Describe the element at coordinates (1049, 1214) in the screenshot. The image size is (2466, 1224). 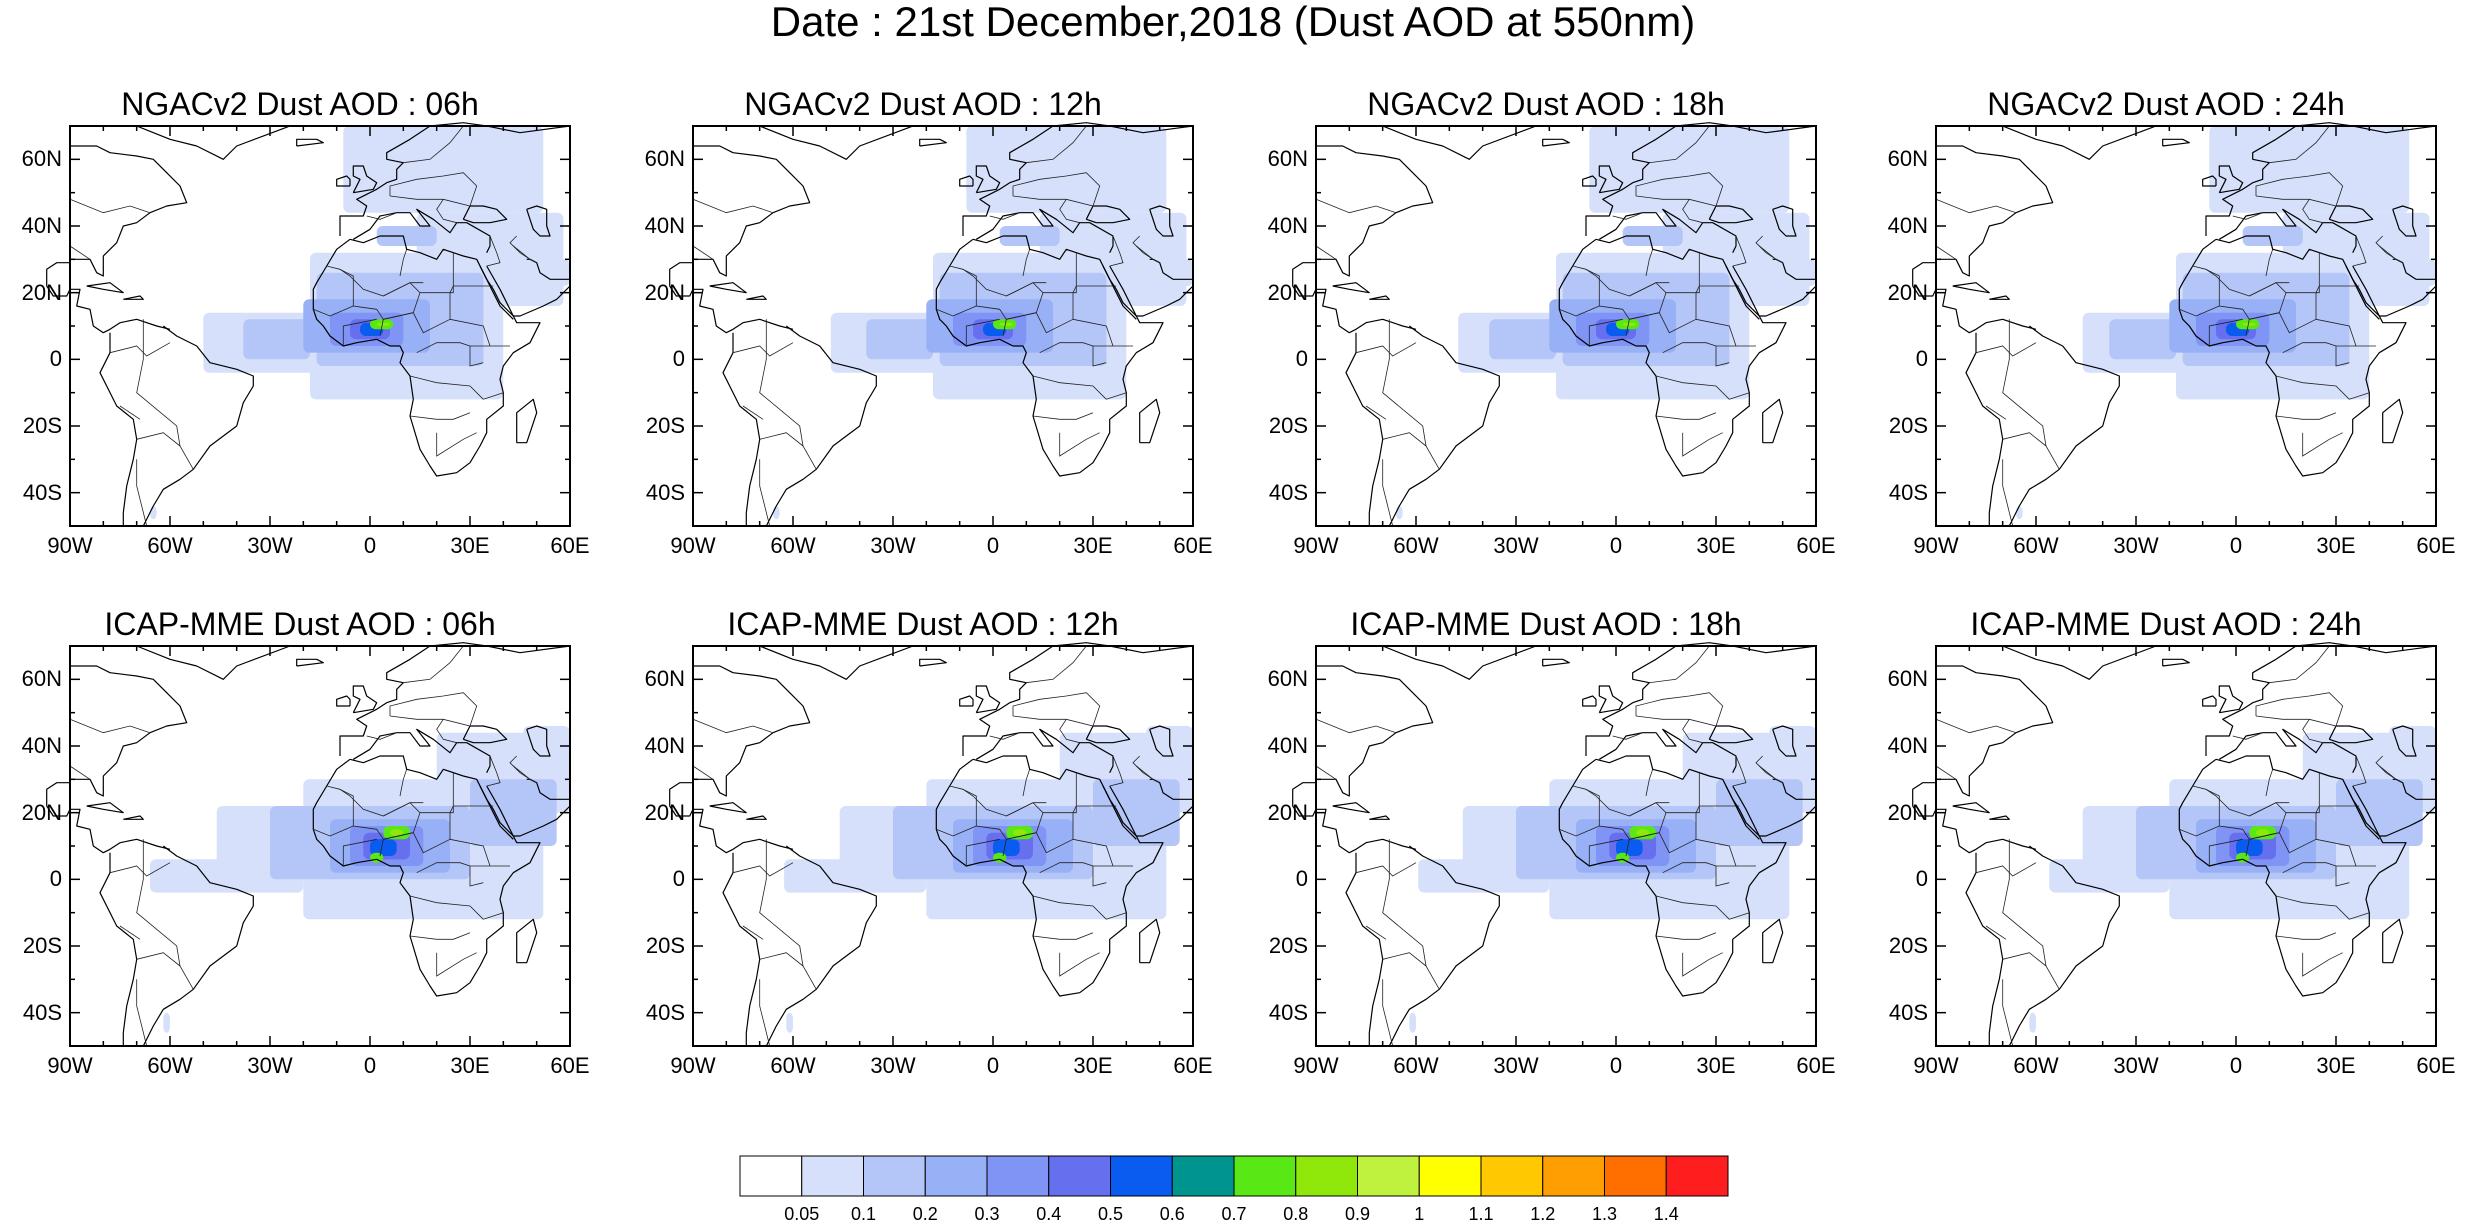
I see `colorbar-label: 0.4` at that location.